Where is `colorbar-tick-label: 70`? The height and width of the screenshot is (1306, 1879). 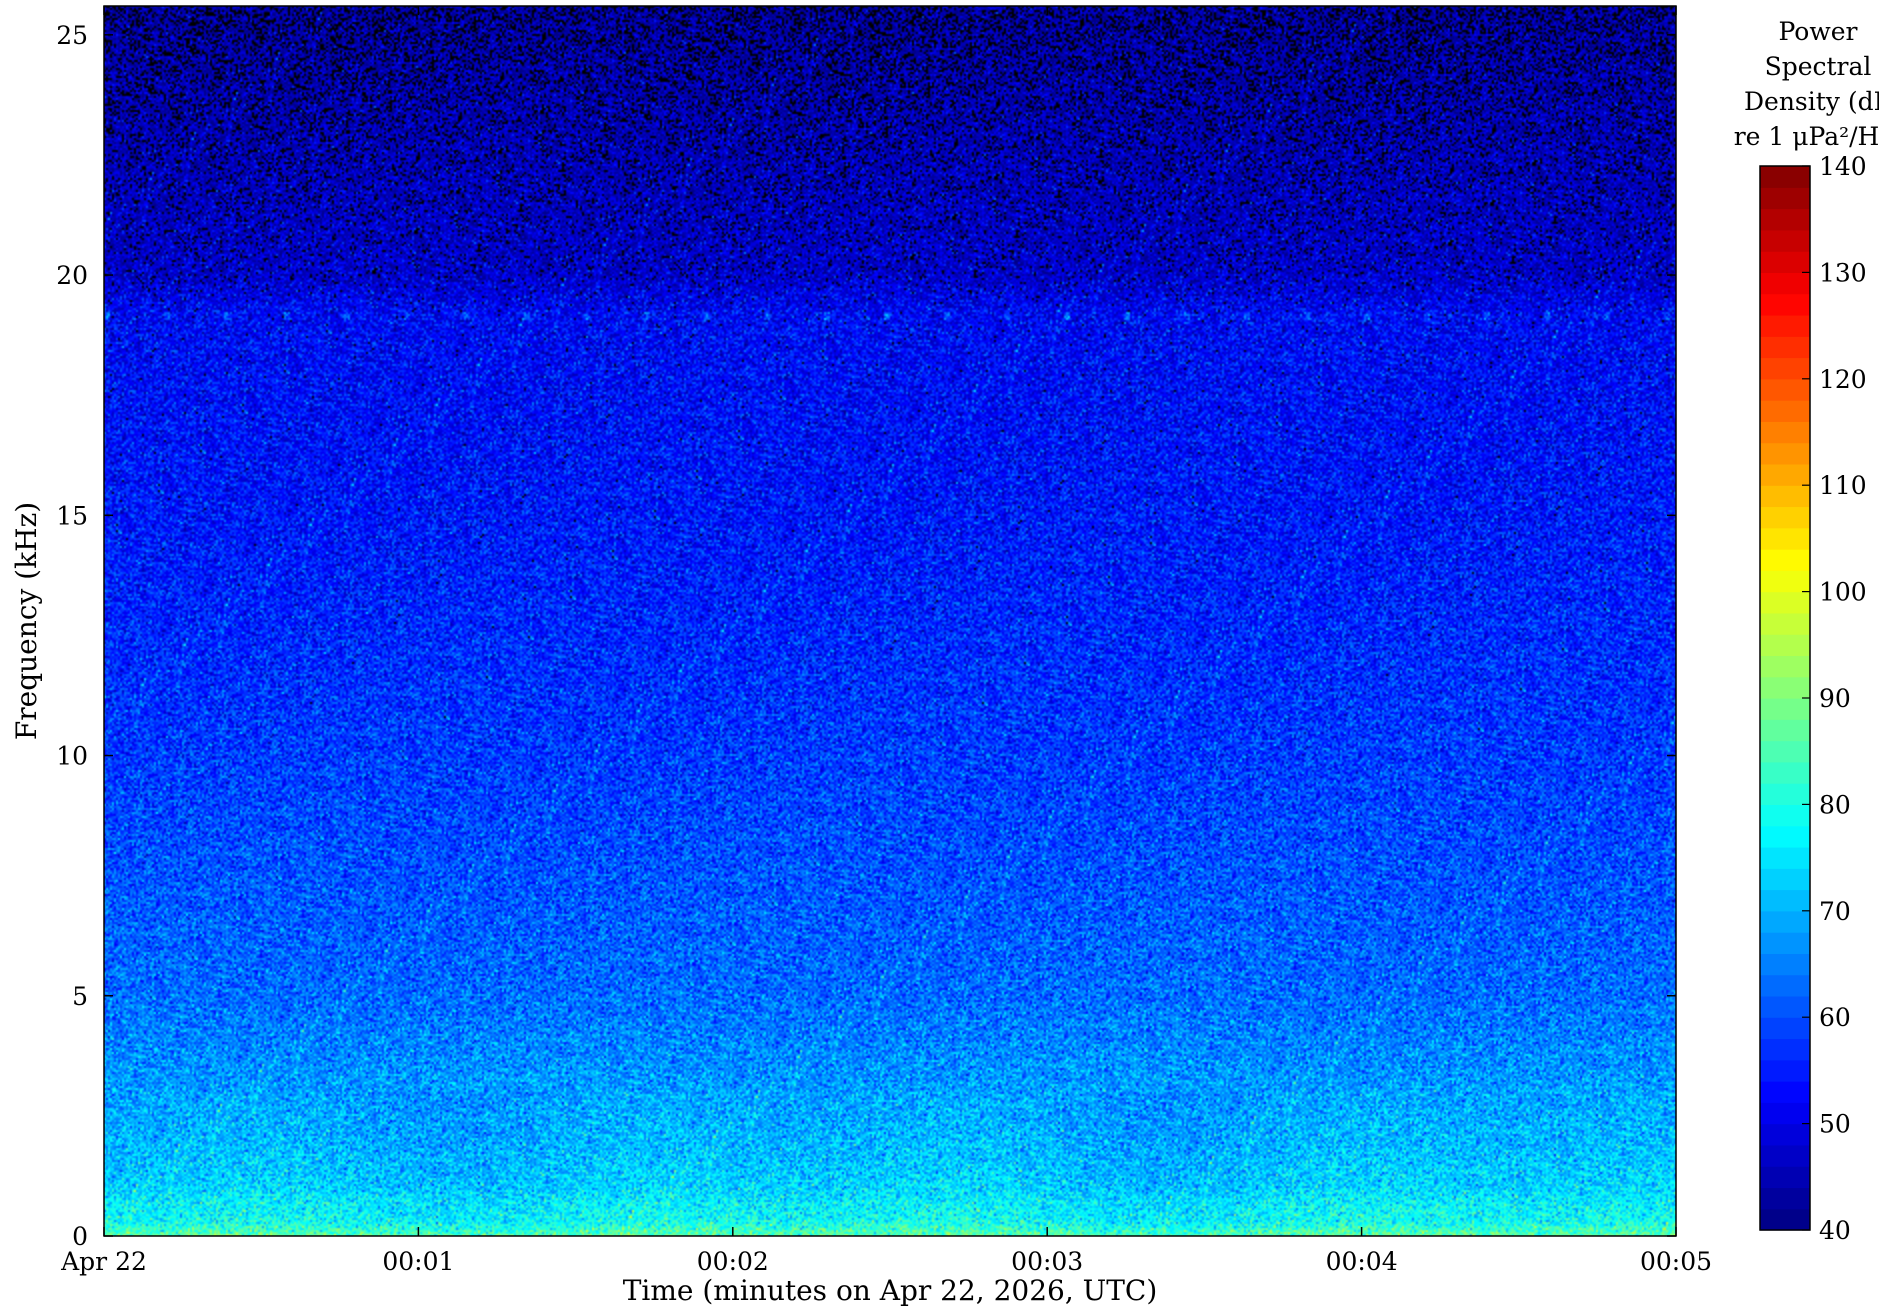
colorbar-tick-label: 70 is located at coordinates (1835, 911).